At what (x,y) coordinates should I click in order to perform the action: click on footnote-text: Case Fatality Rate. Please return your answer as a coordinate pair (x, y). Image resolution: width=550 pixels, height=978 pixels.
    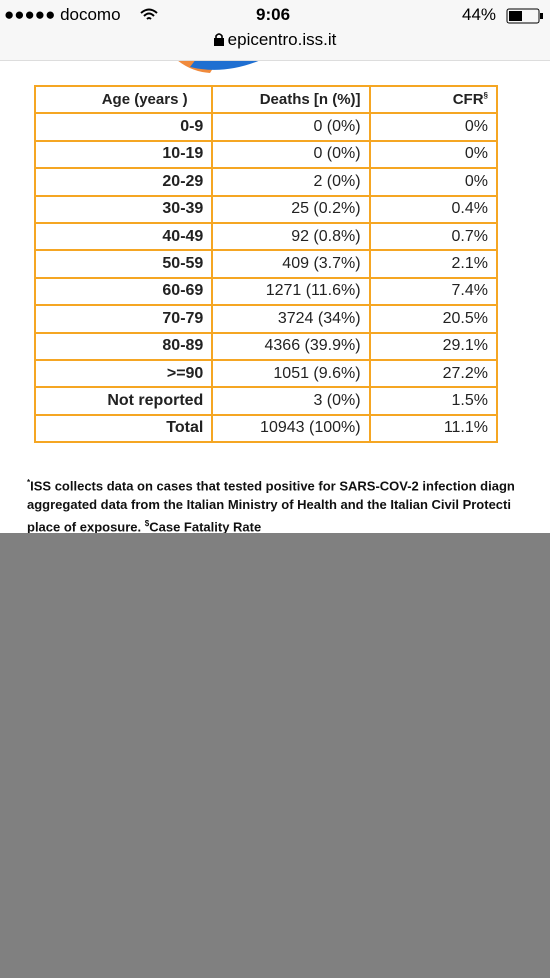
    Looking at the image, I should click on (205, 526).